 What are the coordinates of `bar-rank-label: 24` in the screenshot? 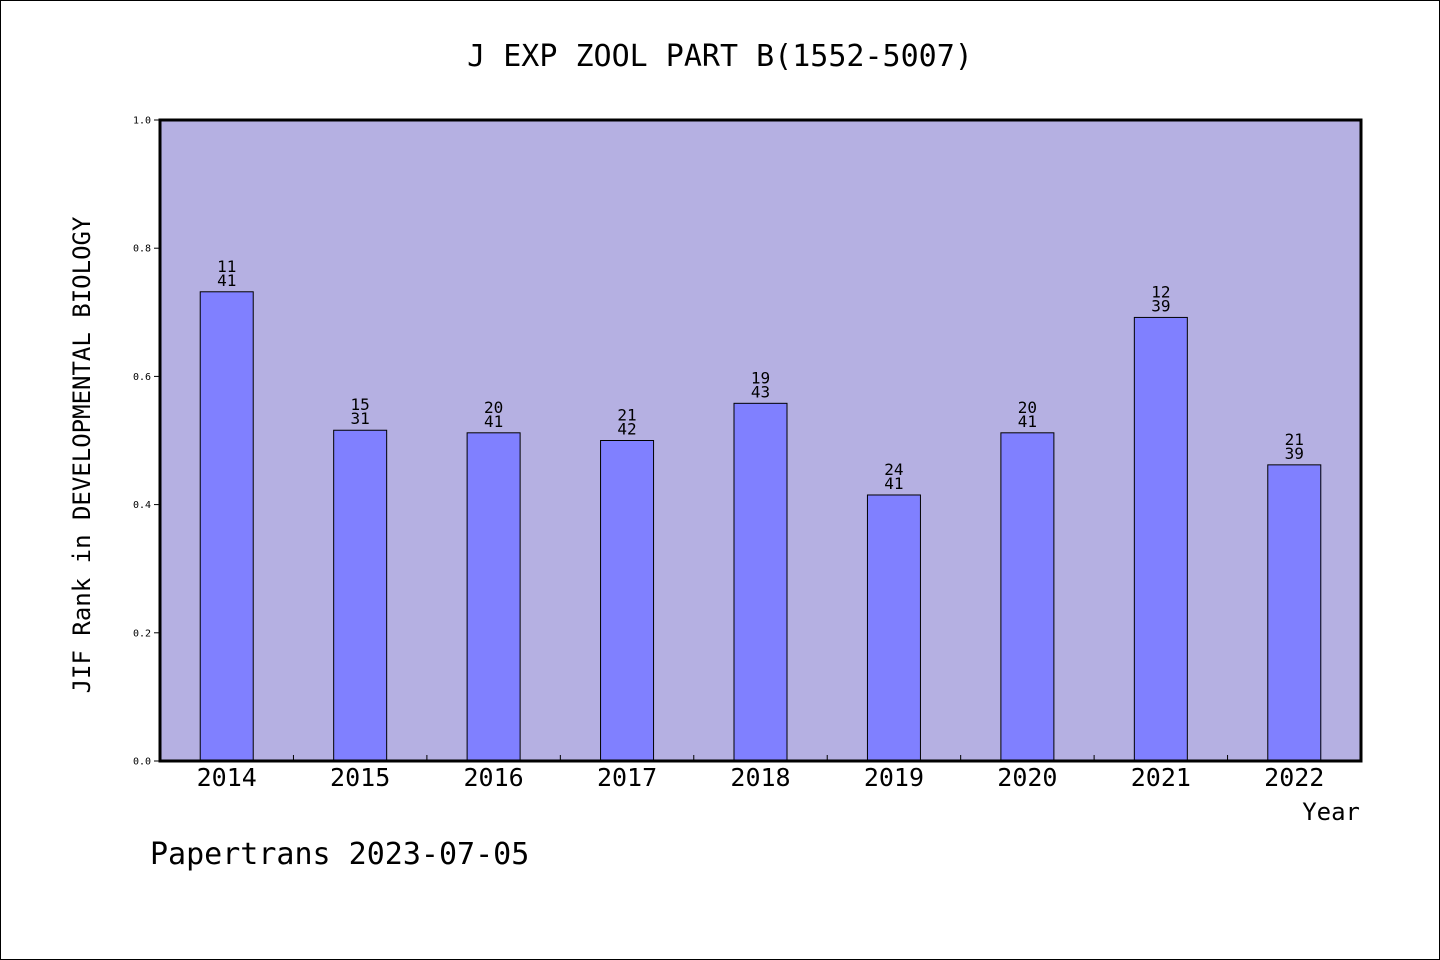 It's located at (893, 469).